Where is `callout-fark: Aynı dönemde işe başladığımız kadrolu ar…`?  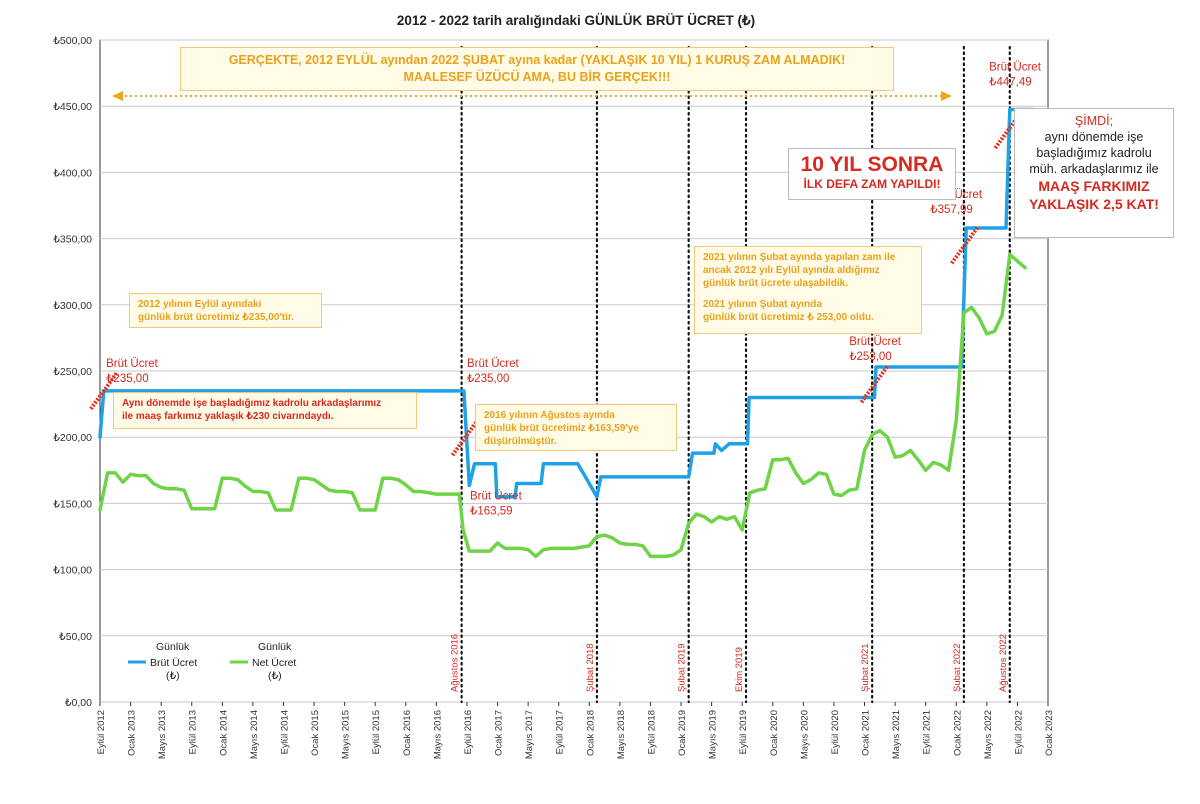 callout-fark: Aynı dönemde işe başladığımız kadrolu ar… is located at coordinates (265, 410).